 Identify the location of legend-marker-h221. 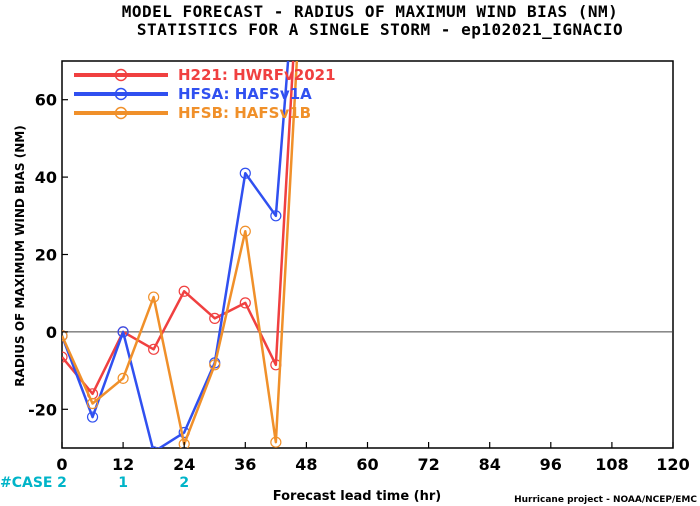
(121, 75).